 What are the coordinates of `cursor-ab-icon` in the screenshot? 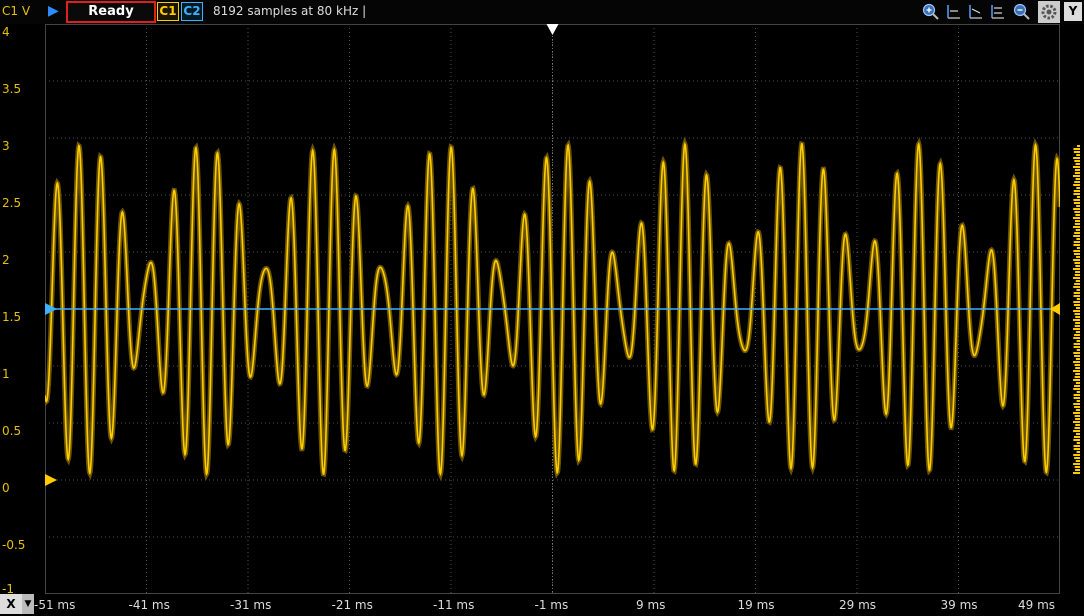 It's located at (997, 12).